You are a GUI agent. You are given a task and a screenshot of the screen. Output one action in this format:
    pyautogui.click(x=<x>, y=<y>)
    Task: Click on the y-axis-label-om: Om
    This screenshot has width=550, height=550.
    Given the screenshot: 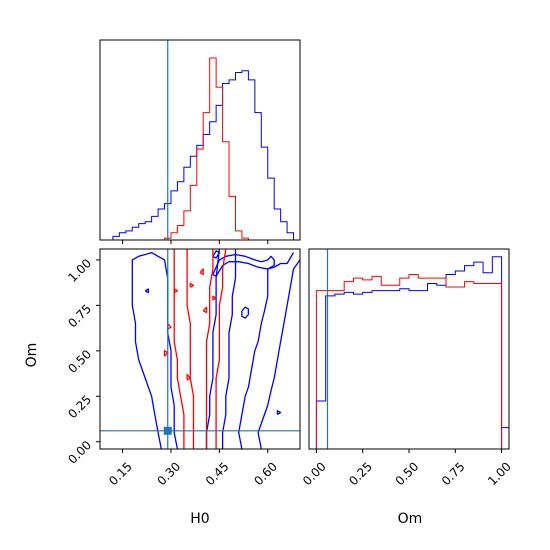 What is the action you would take?
    pyautogui.click(x=32, y=355)
    